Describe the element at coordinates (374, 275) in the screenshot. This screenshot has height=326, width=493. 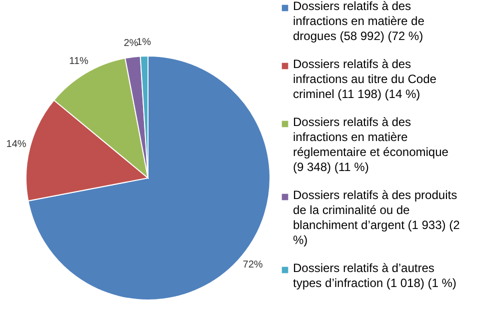
I see `legend-label: Dossiers relatifs à d’autres types d’infraction (1 018) (1 %)` at that location.